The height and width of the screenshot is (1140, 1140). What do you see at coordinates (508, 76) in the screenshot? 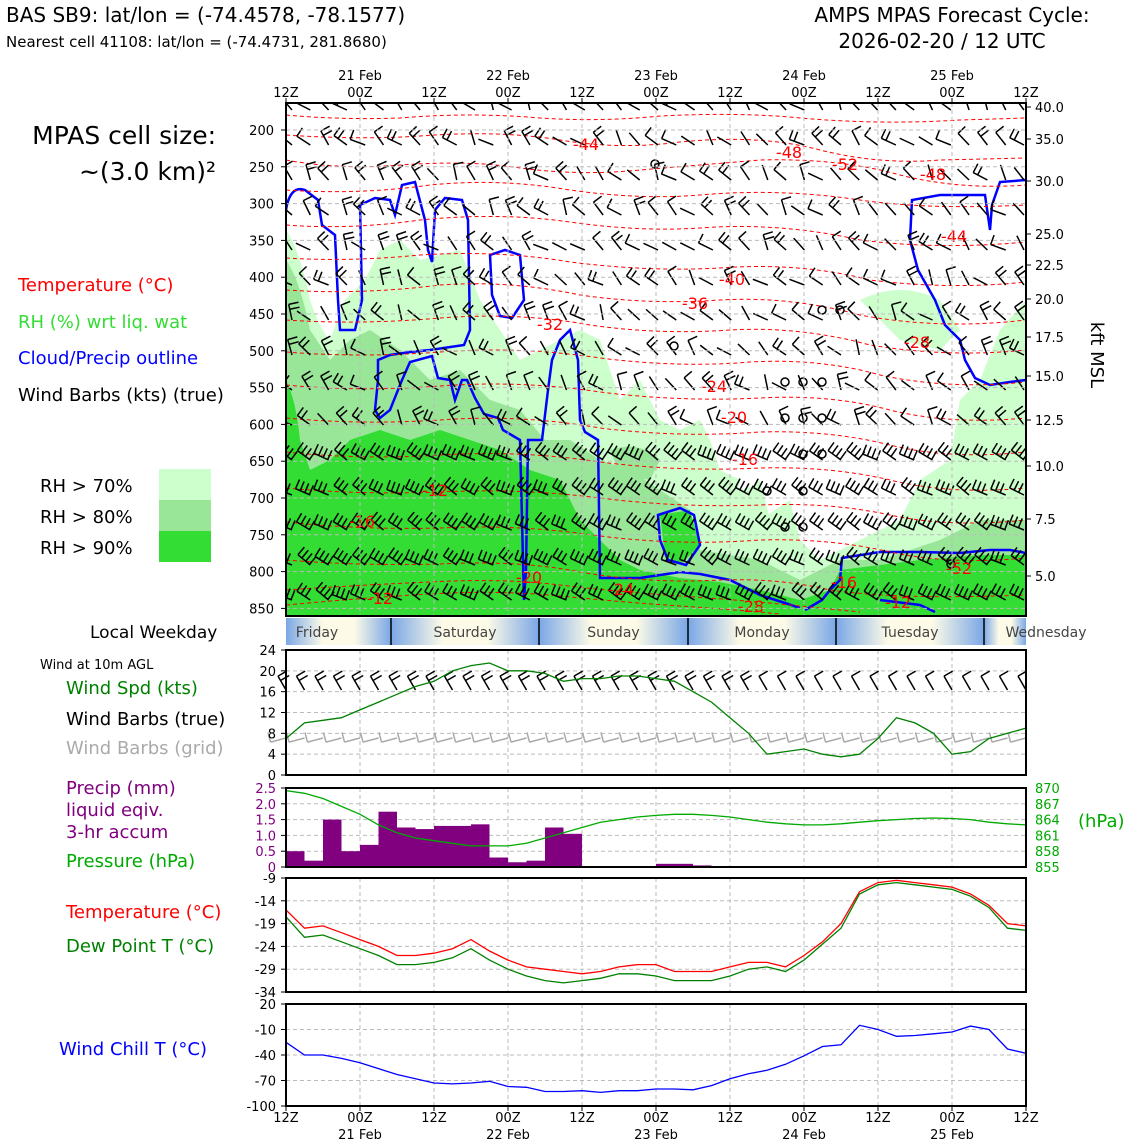
I see `top-date-label: 22 Feb` at bounding box center [508, 76].